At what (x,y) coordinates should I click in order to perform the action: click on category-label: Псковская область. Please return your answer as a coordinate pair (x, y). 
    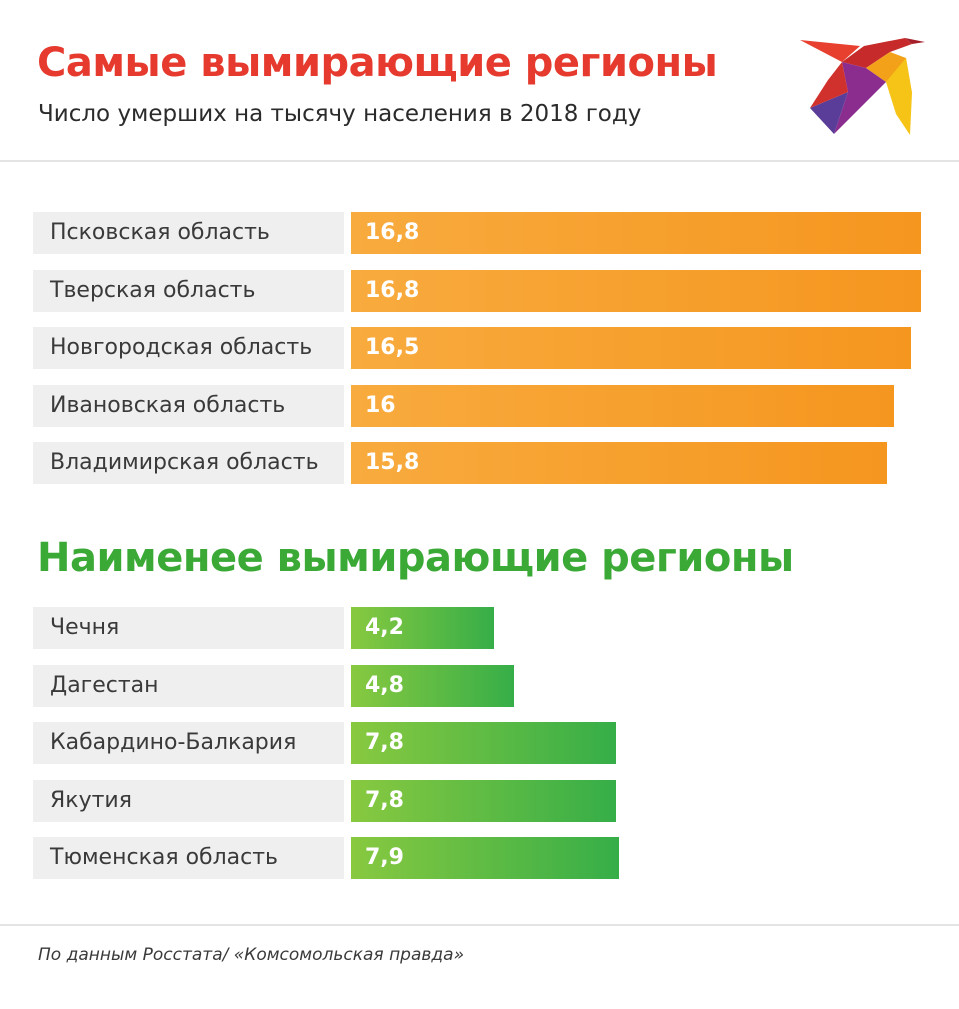
    Looking at the image, I should click on (188, 233).